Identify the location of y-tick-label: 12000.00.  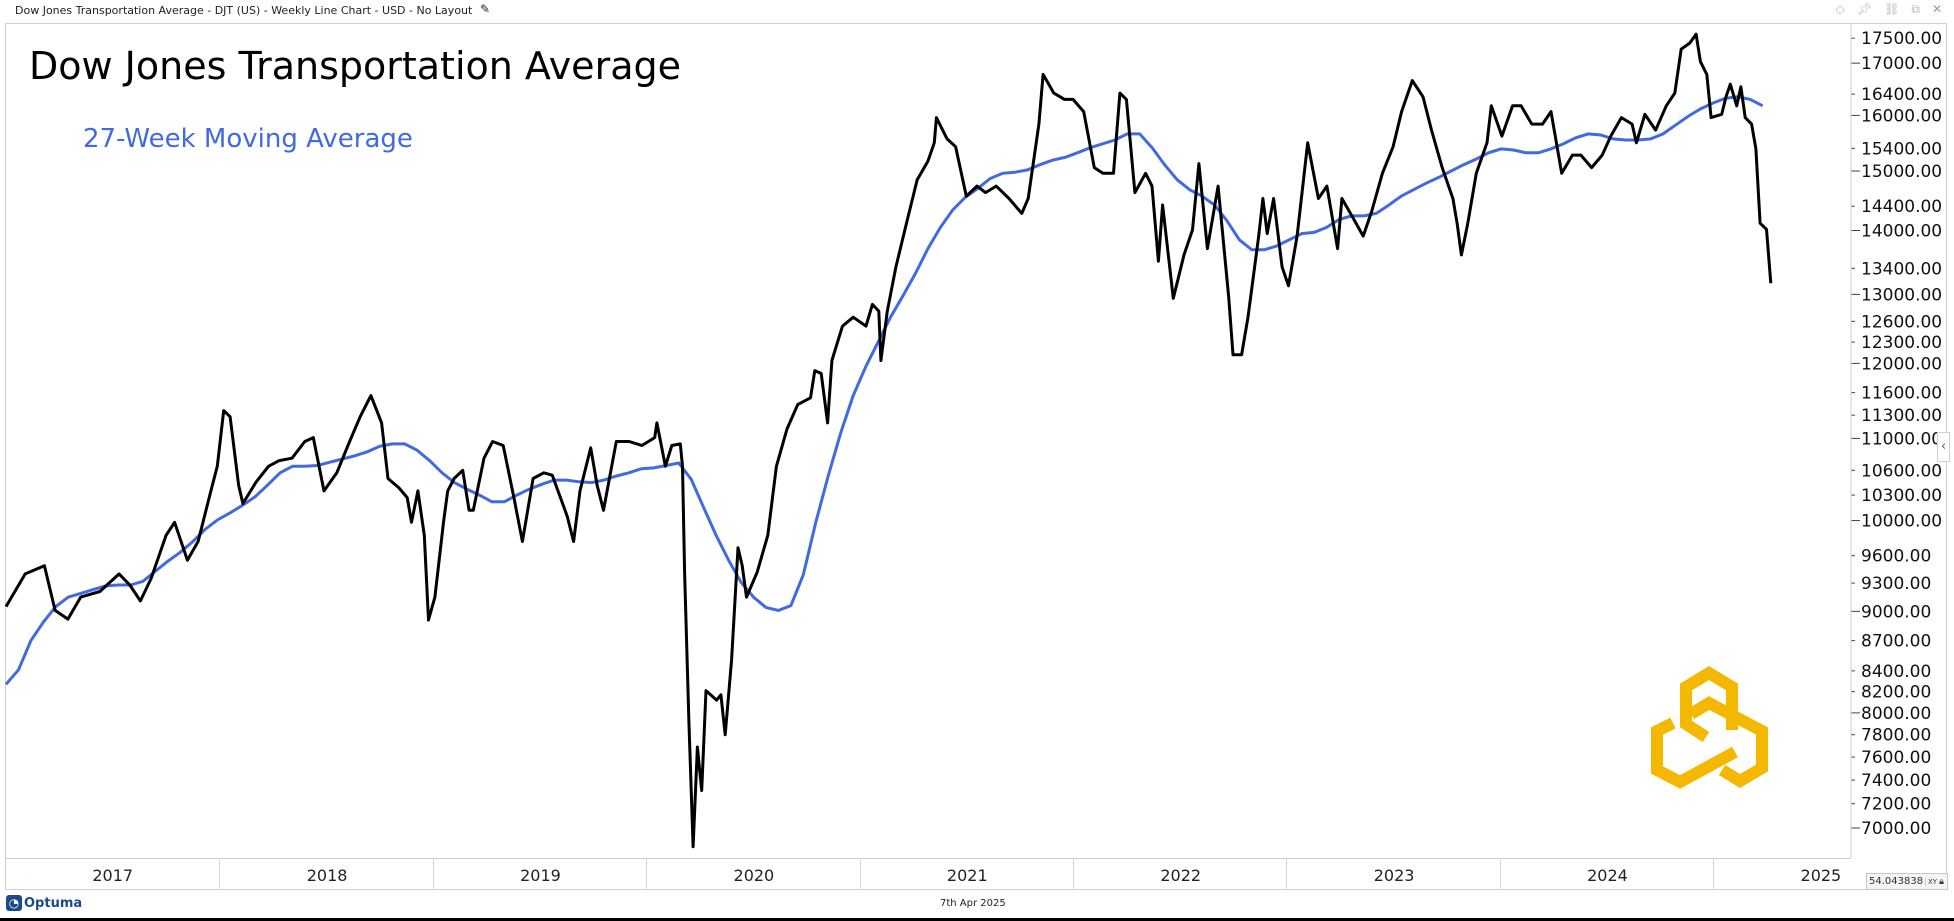
(1901, 364).